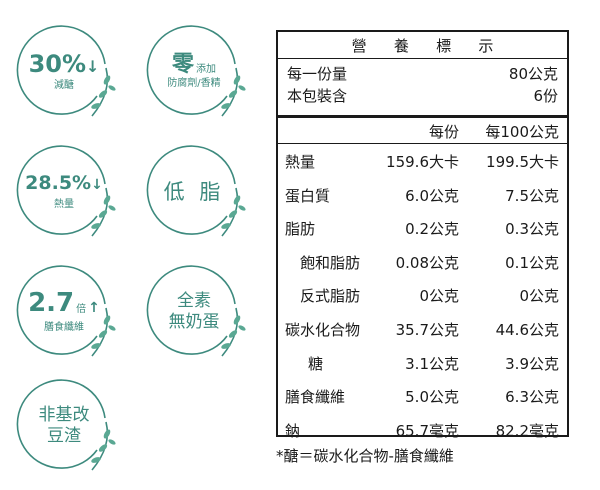 The width and height of the screenshot is (600, 490). I want to click on badge-caption: 膳食纖維, so click(64, 327).